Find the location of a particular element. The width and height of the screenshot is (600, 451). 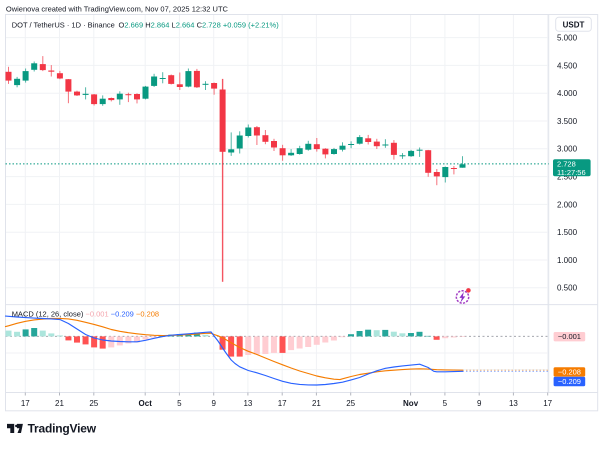

svg-text: 11:27:56 is located at coordinates (571, 172).